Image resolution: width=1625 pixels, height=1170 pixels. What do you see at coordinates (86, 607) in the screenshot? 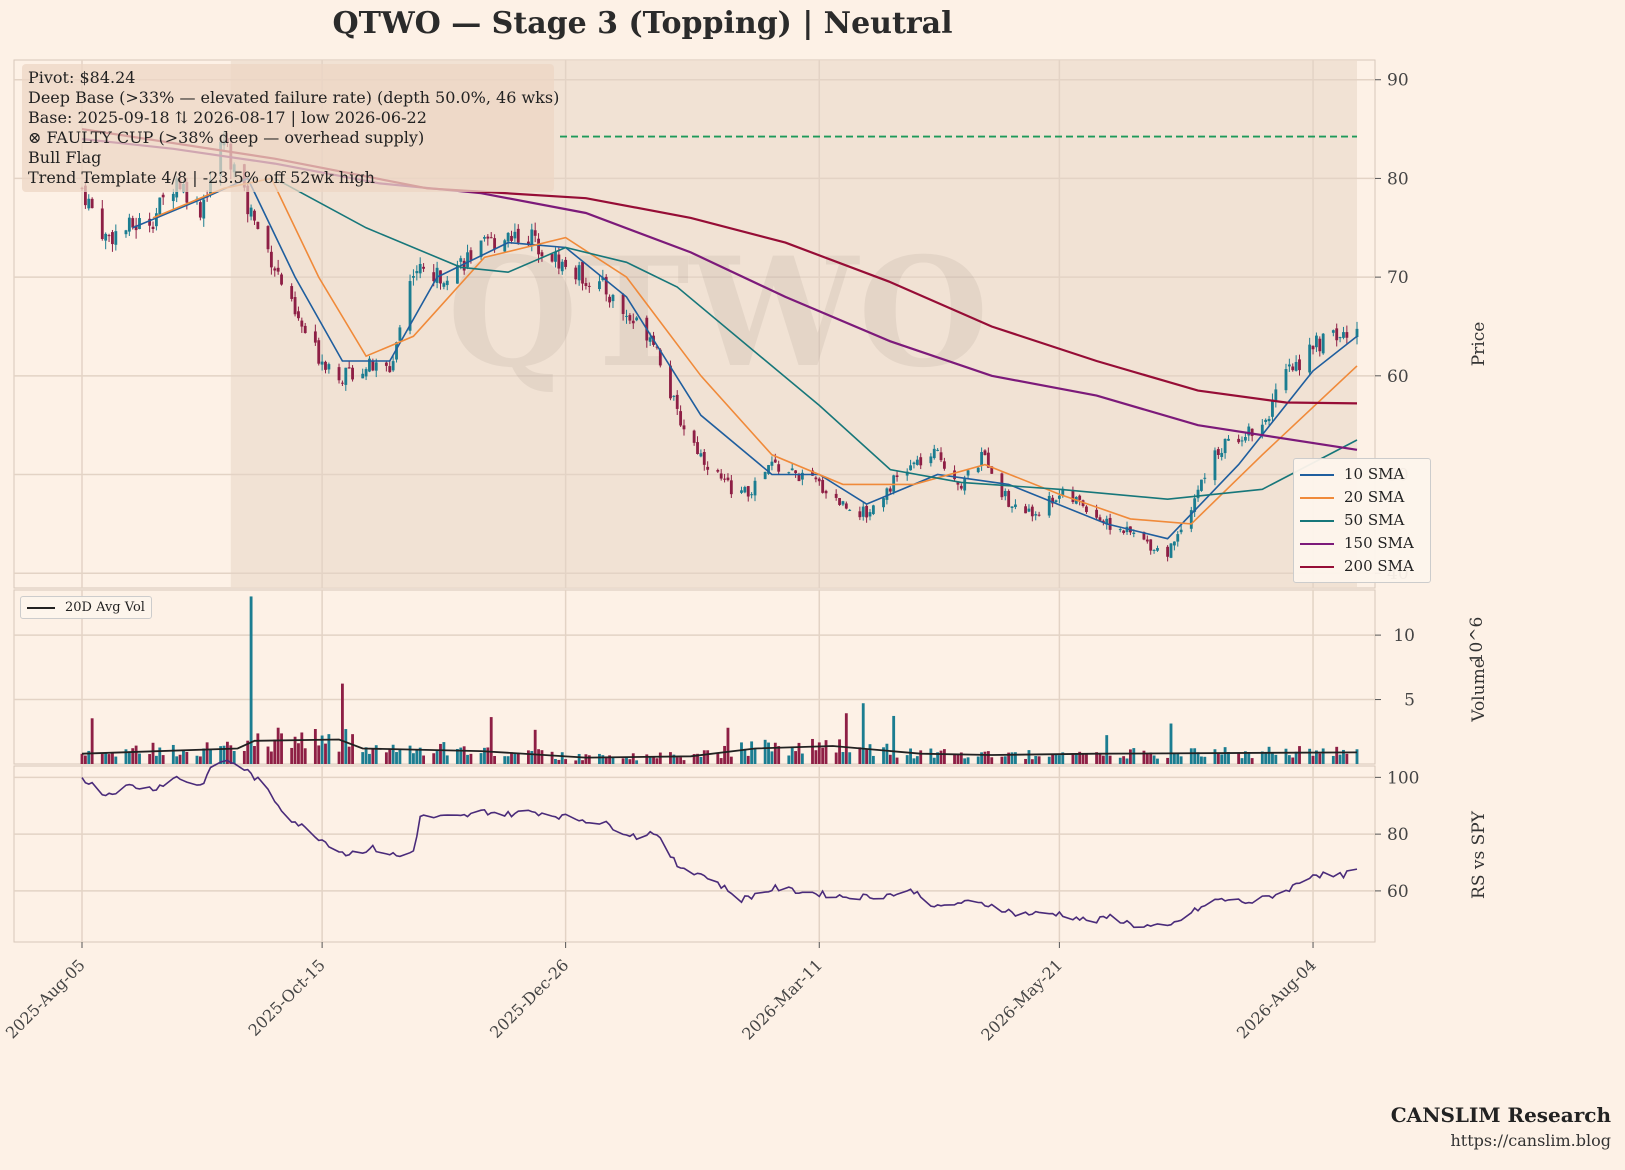
I see `legend-entry-avg-vol: 20D Avg Vol` at bounding box center [86, 607].